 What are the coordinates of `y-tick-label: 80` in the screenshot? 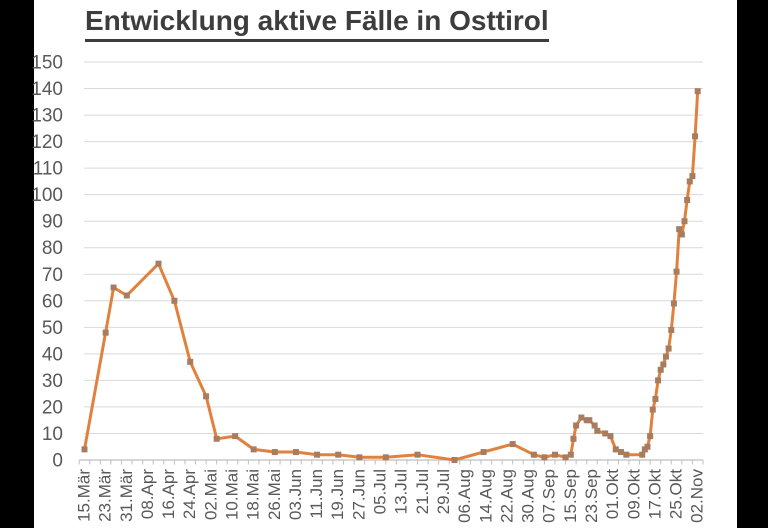 It's located at (52, 248).